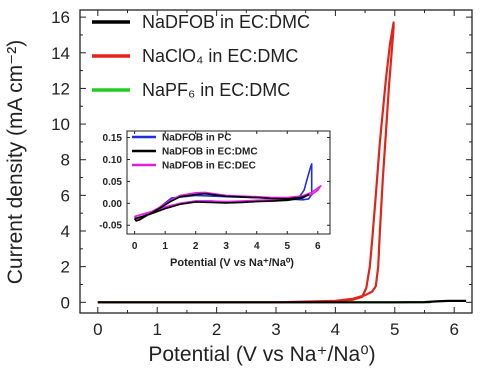  Describe the element at coordinates (60, 53) in the screenshot. I see `y-tick-label: 14` at that location.